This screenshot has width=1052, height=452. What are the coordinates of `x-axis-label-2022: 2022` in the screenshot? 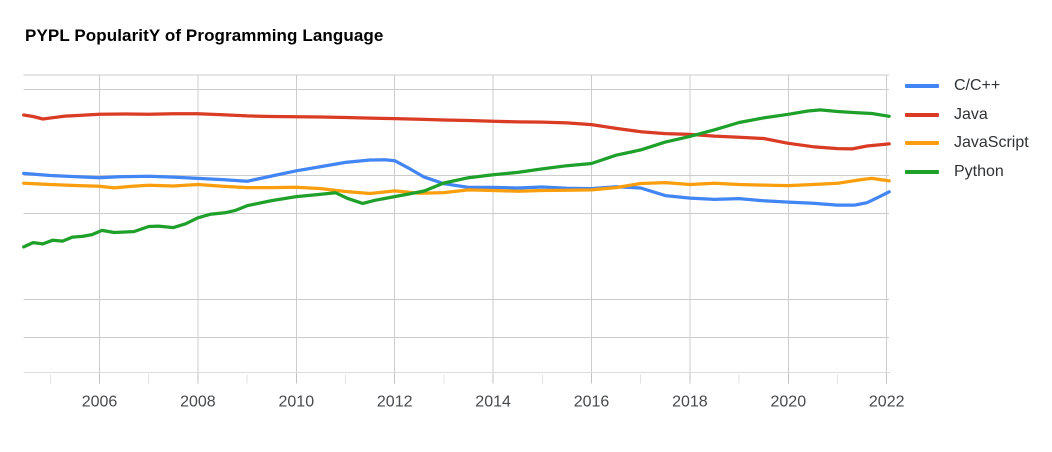 It's located at (887, 402).